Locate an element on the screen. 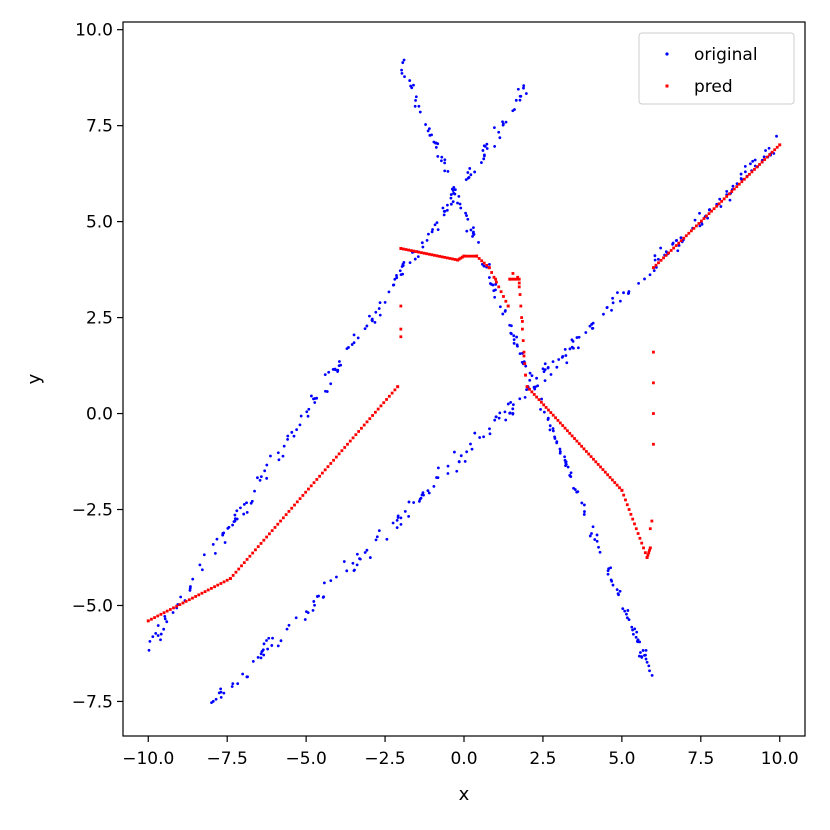  y-tick-label: 2.5 is located at coordinates (99, 319).